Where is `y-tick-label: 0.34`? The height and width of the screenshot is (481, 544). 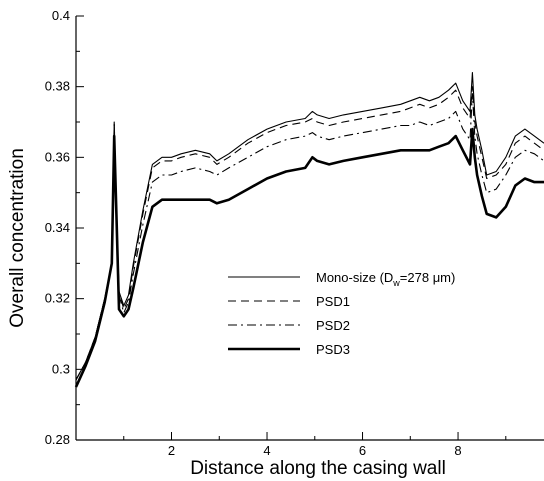 y-tick-label: 0.34 is located at coordinates (57, 227).